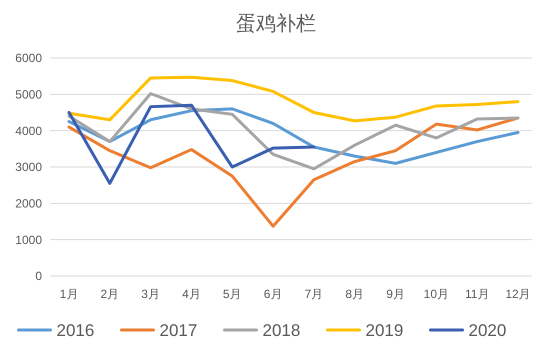 The width and height of the screenshot is (552, 348). What do you see at coordinates (28, 131) in the screenshot?
I see `y-tick-label: 4000` at bounding box center [28, 131].